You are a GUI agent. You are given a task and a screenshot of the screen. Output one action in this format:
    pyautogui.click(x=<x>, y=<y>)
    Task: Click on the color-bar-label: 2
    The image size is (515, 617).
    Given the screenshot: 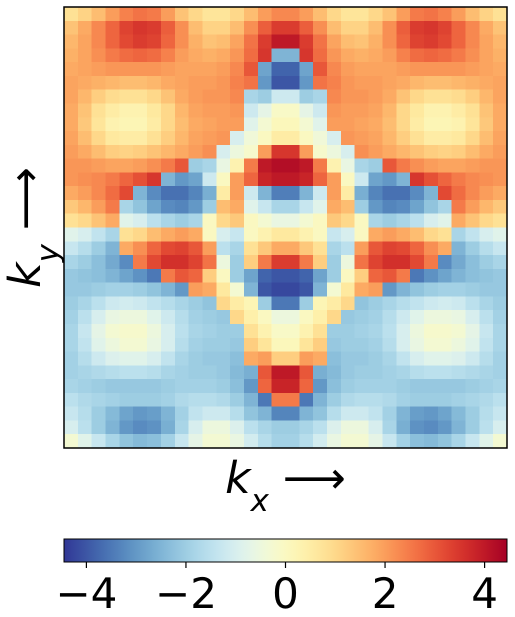 What is the action you would take?
    pyautogui.click(x=385, y=592)
    